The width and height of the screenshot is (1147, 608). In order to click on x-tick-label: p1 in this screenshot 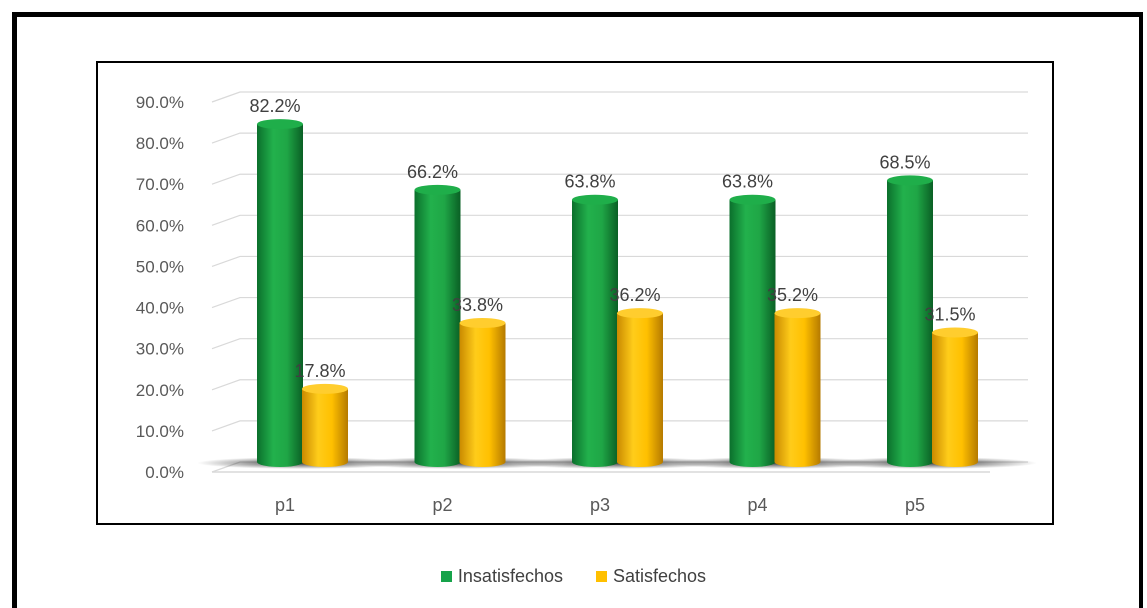, I will do `click(285, 505)`.